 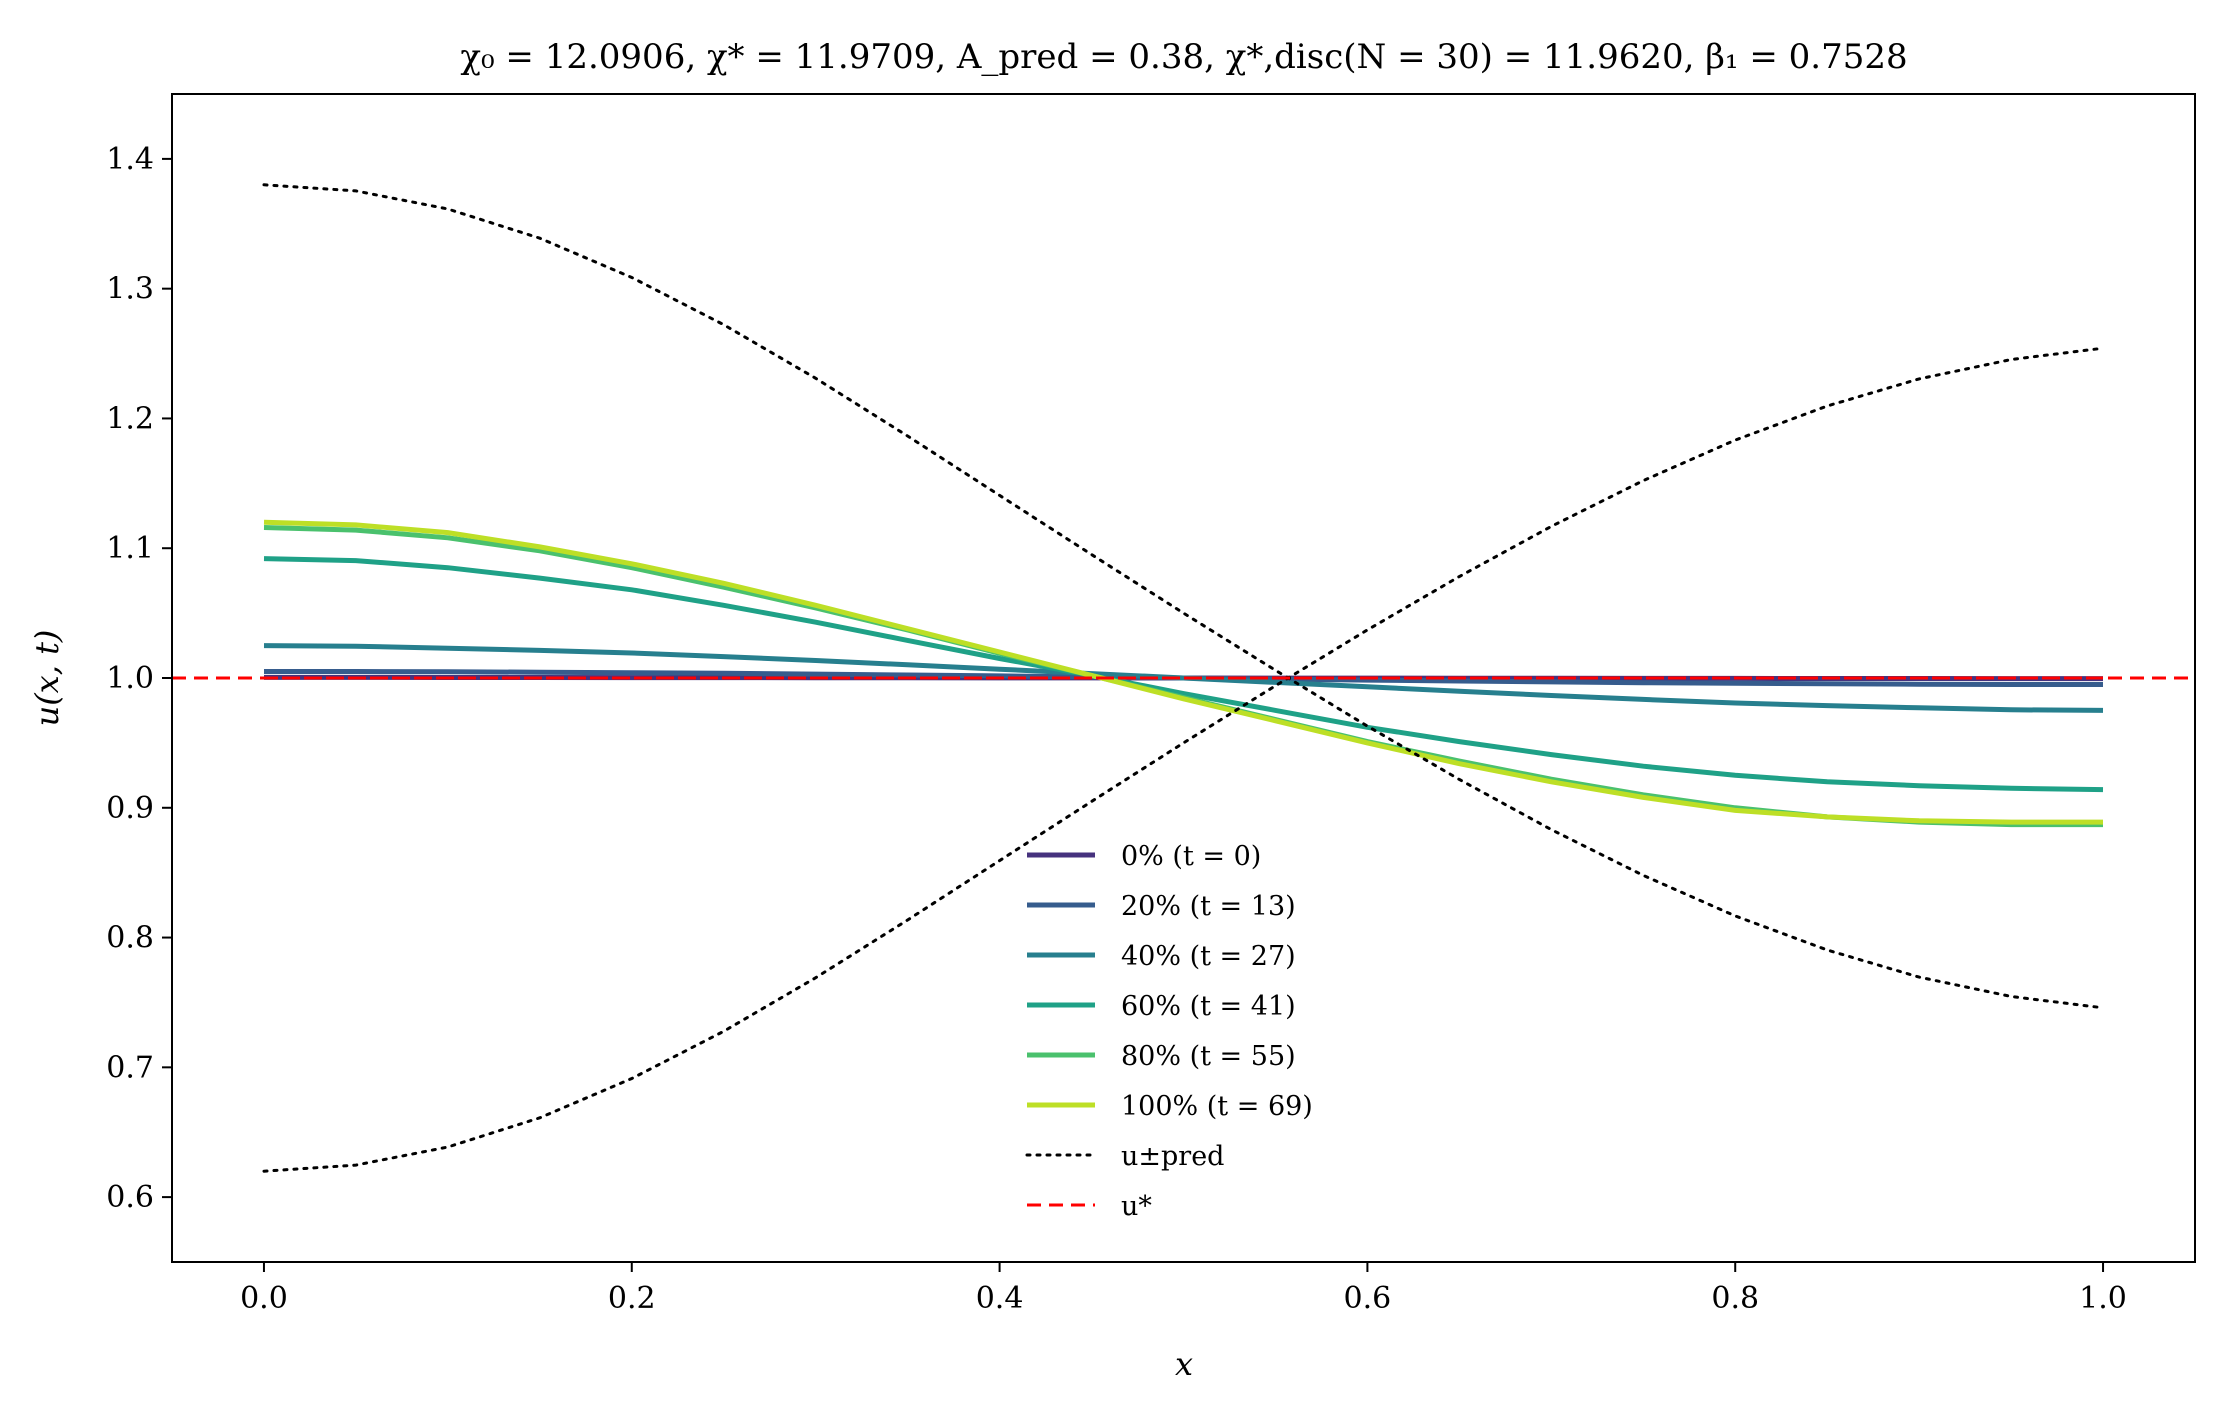 I want to click on y-tick-label: 0.8, so click(x=130, y=938).